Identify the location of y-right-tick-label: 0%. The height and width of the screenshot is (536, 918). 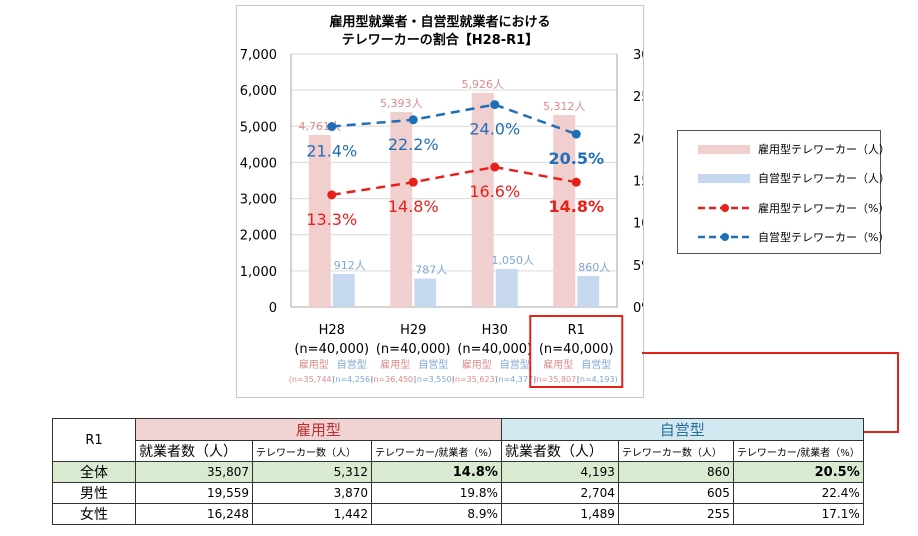
(638, 308).